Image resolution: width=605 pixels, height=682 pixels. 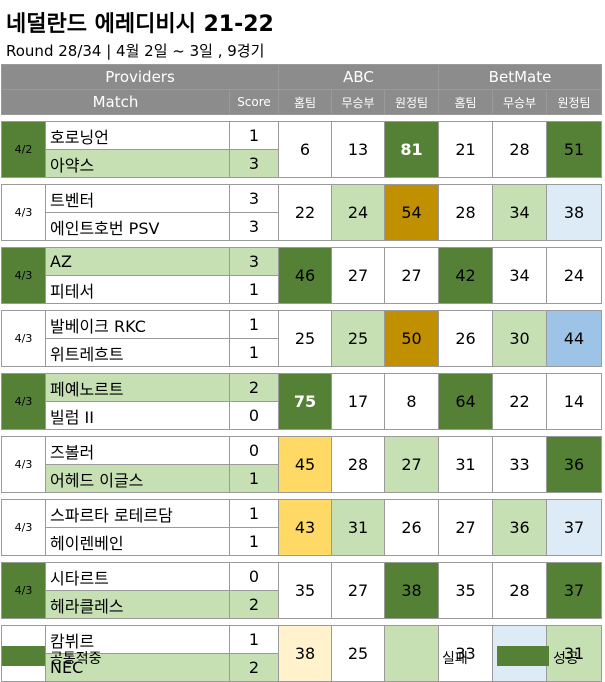 What do you see at coordinates (137, 352) in the screenshot?
I see `away-team: 위트레흐트` at bounding box center [137, 352].